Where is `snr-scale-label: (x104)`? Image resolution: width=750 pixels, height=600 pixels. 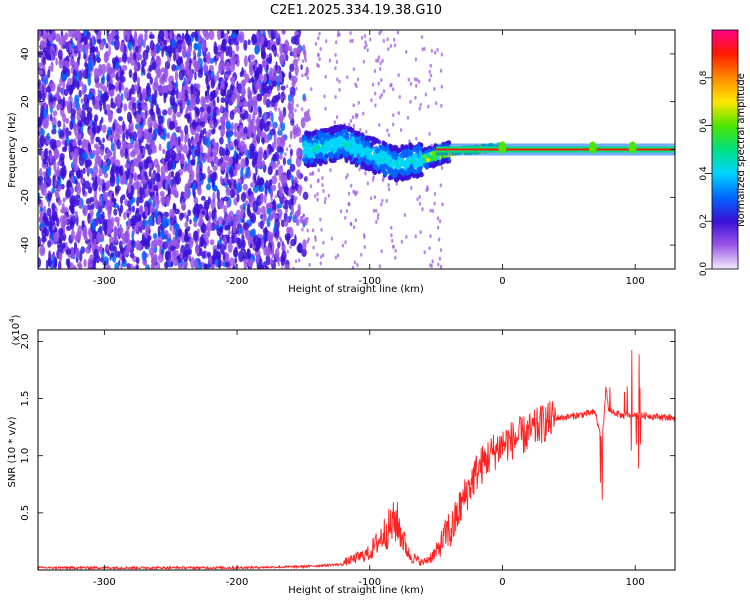
snr-scale-label: (x104) is located at coordinates (15, 329).